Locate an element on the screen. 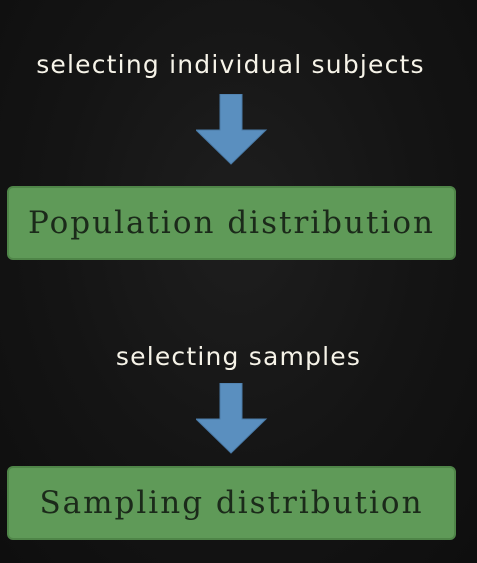 The height and width of the screenshot is (563, 477). population-distribution-label: Population distribution is located at coordinates (231, 223).